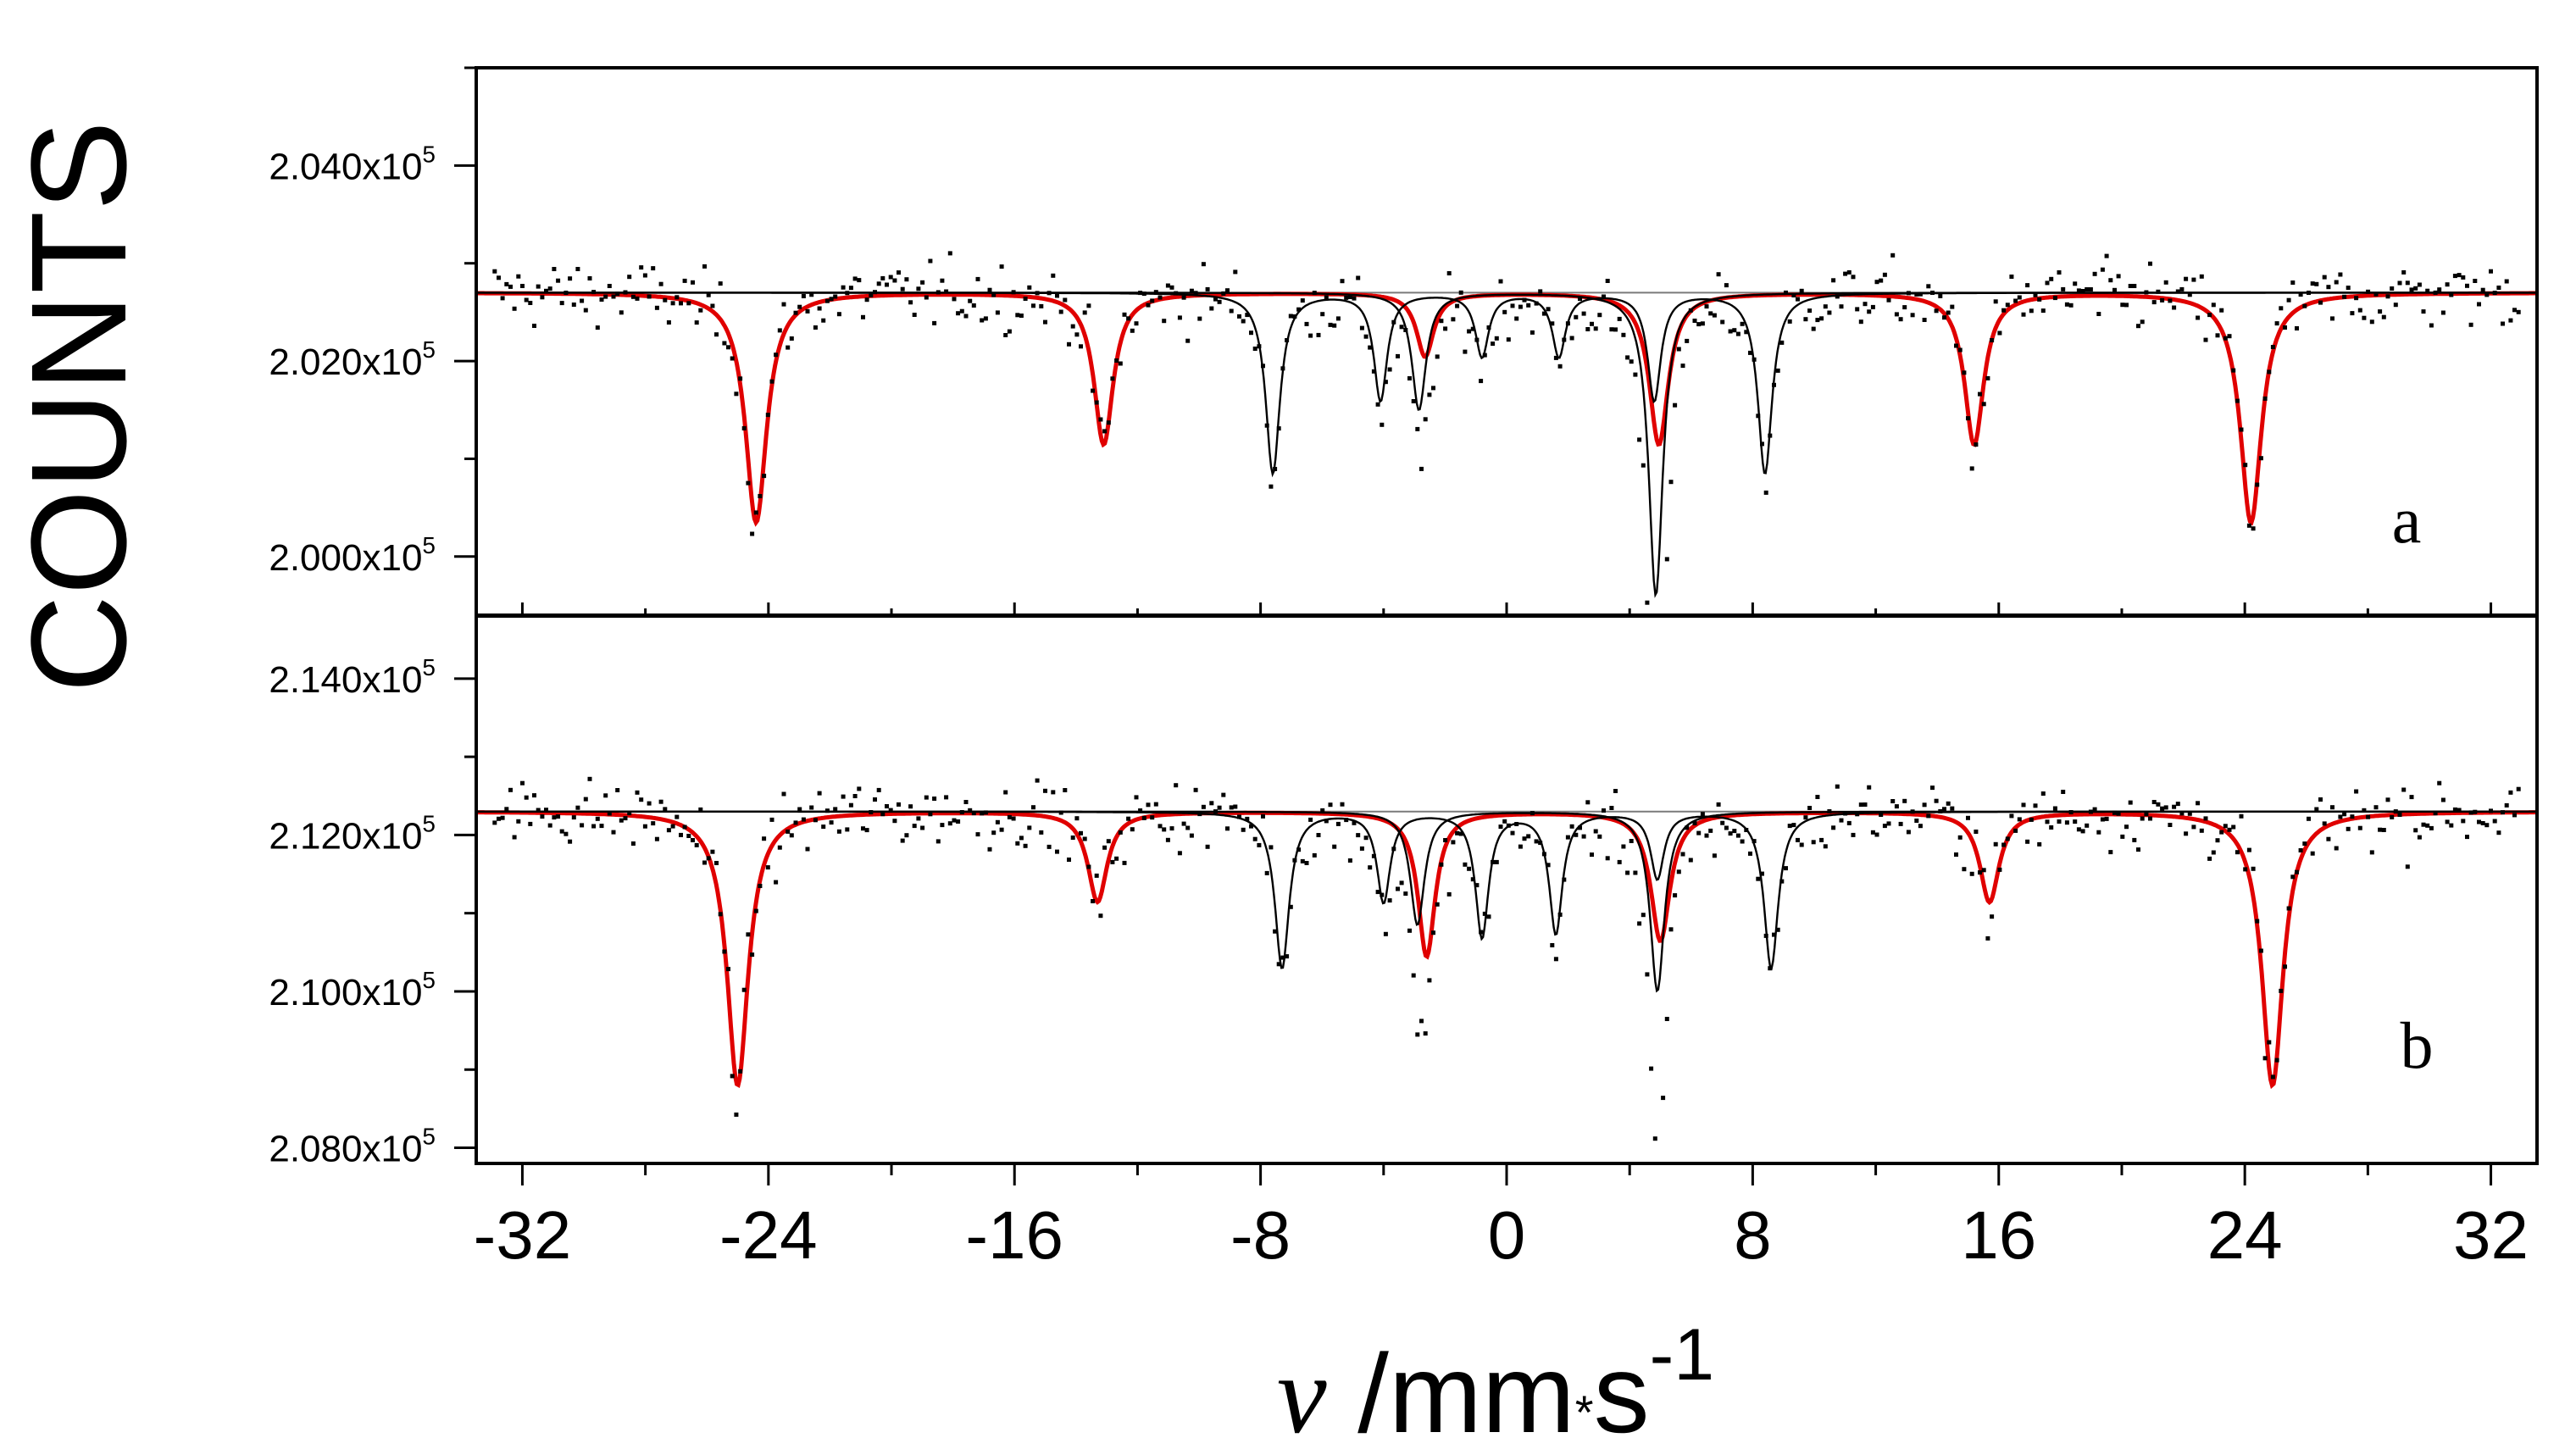 The width and height of the screenshot is (2576, 1449). Describe the element at coordinates (352, 164) in the screenshot. I see `panel-a-y-tick-label: 2.040x10⁵` at that location.